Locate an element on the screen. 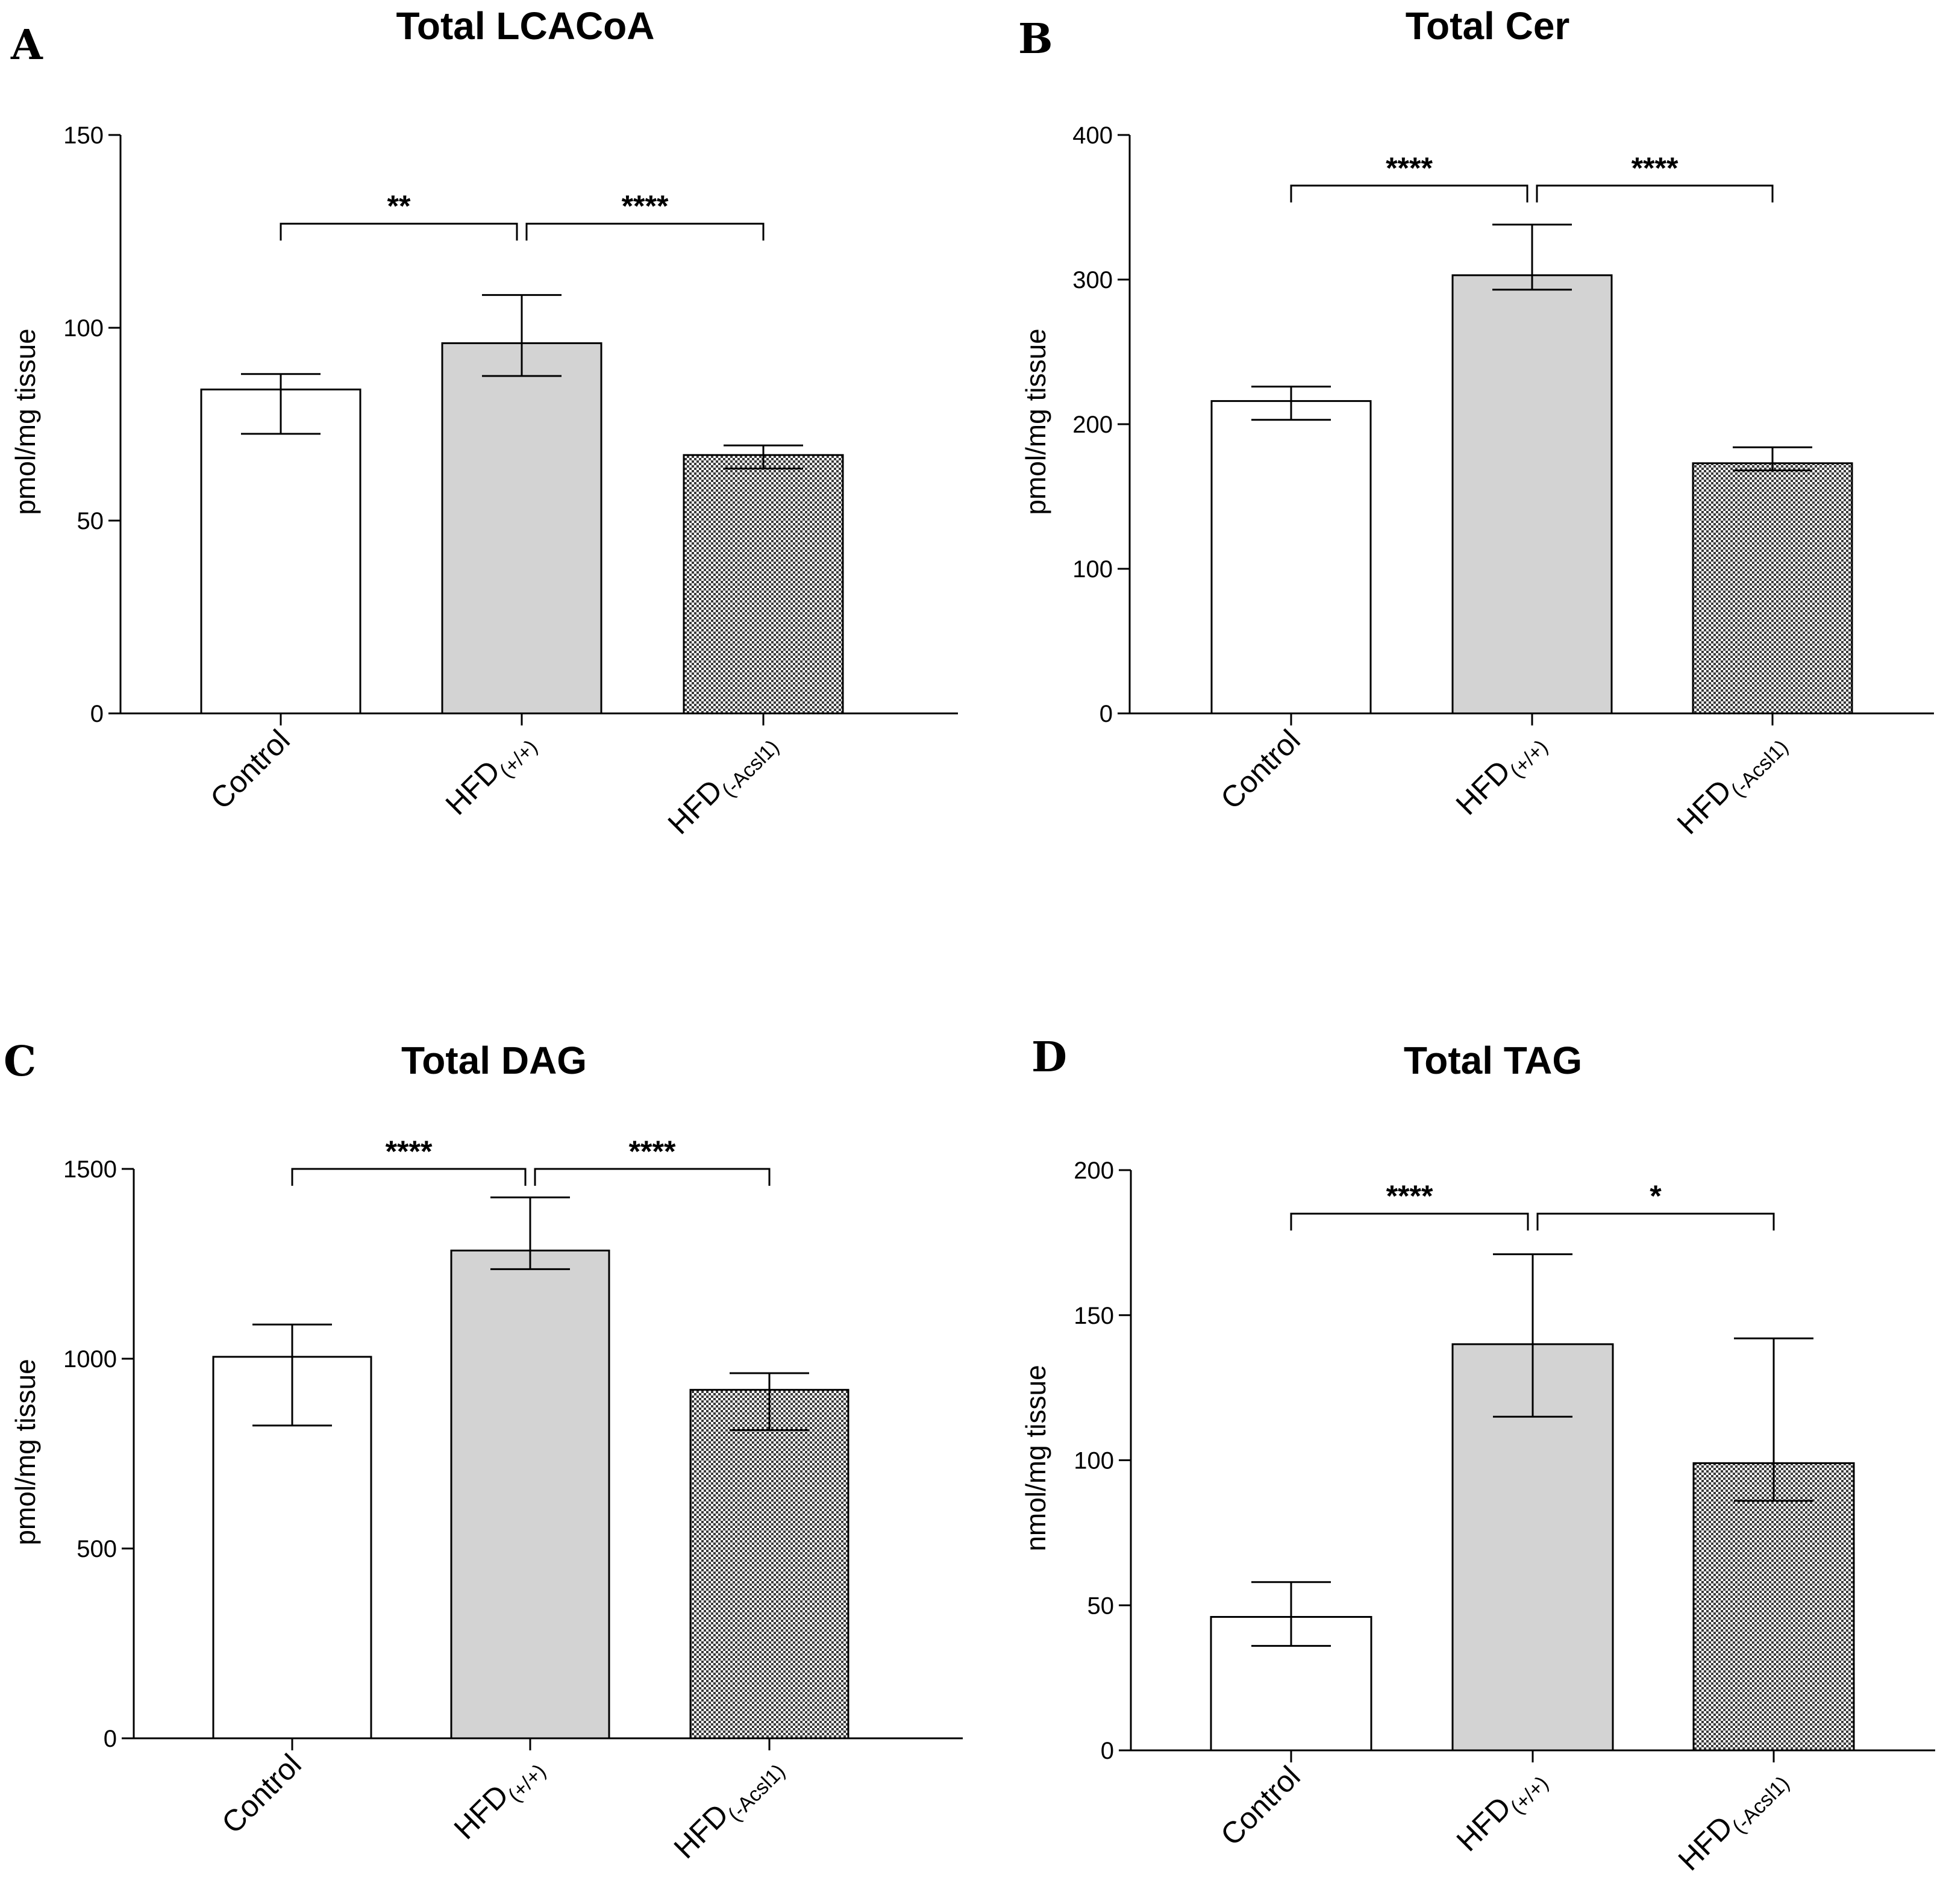  category-label-sub-d-2: (-Acsl1) is located at coordinates (1761, 1805).